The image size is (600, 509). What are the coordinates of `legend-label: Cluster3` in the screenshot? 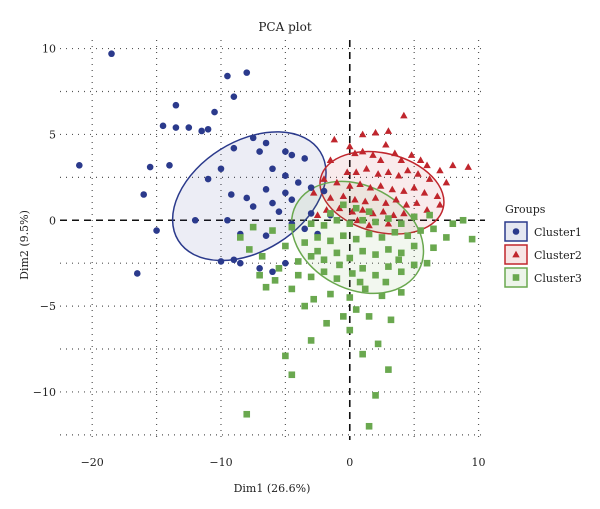 It's located at (558, 278).